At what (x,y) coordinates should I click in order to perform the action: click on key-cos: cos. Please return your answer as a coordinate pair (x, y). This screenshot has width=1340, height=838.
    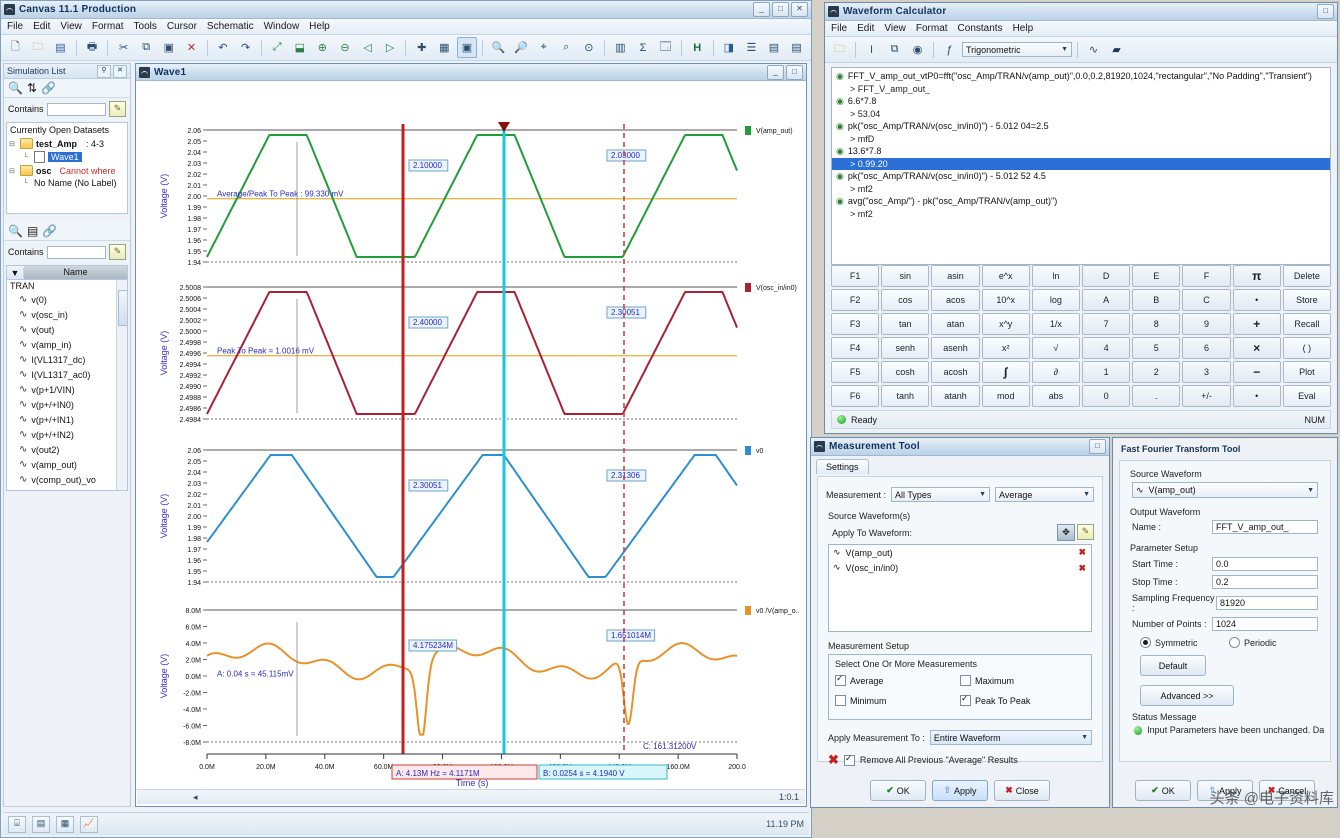
    Looking at the image, I should click on (905, 300).